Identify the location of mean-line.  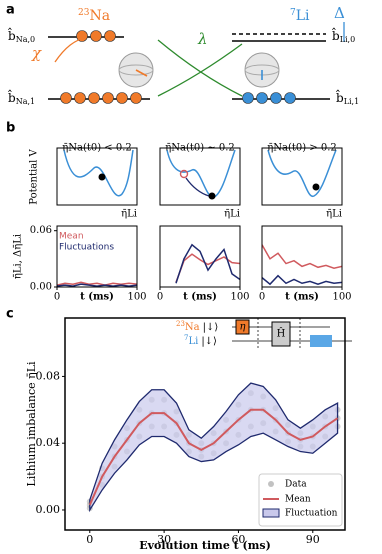
(213, 457).